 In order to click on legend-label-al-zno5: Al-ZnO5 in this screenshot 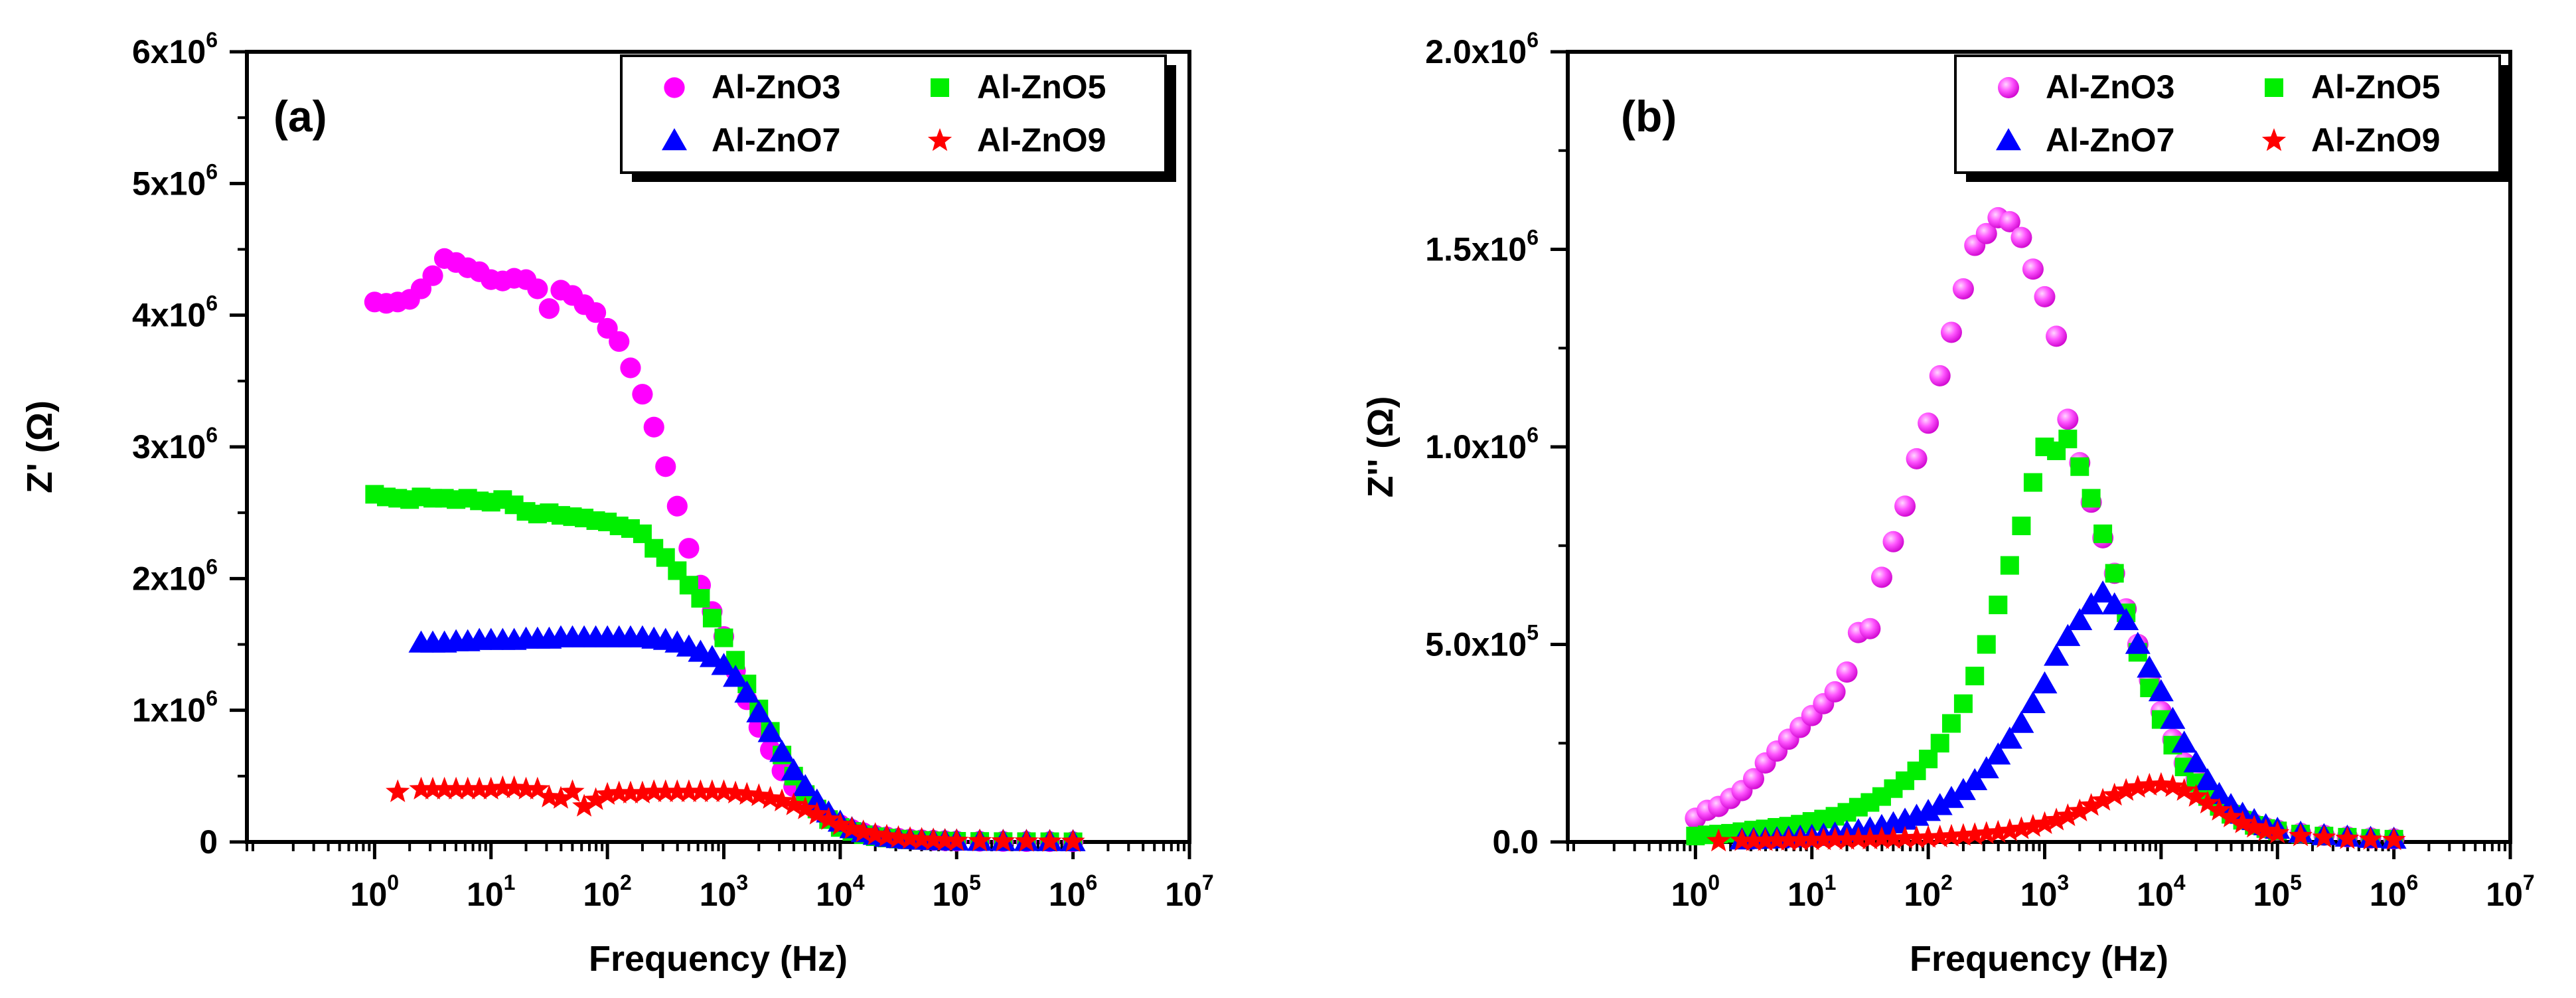, I will do `click(2375, 87)`.